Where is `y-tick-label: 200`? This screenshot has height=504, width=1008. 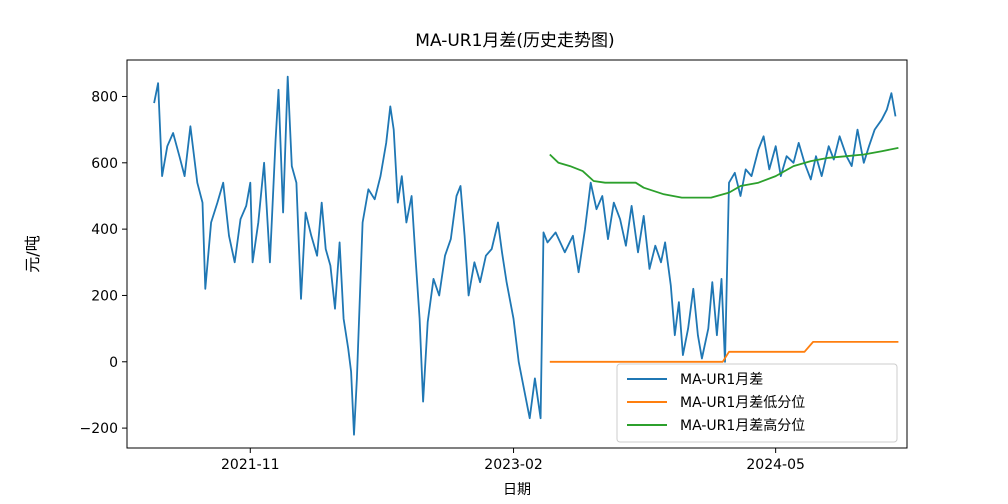 y-tick-label: 200 is located at coordinates (104, 296).